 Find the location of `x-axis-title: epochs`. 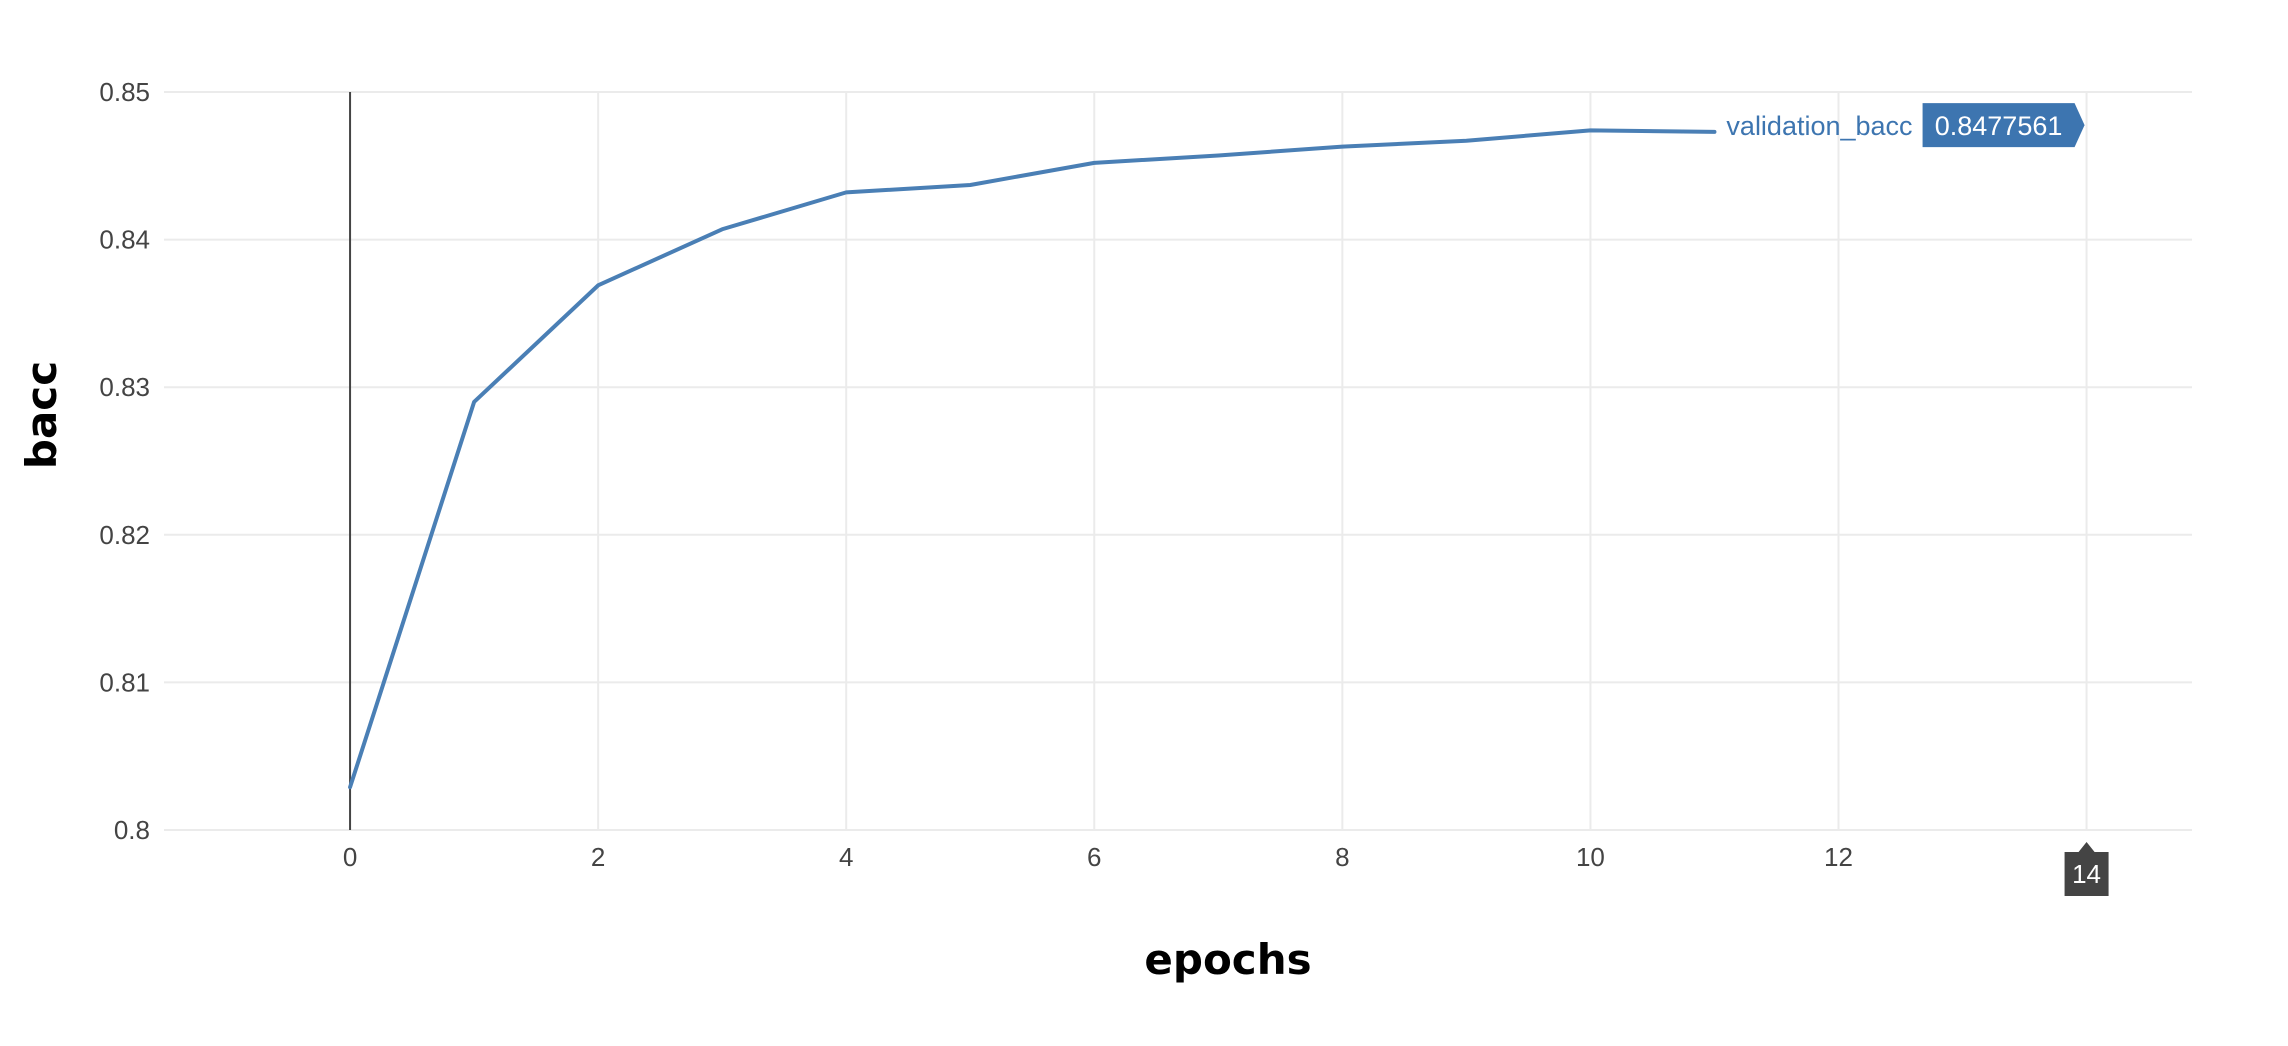

x-axis-title: epochs is located at coordinates (1227, 959).